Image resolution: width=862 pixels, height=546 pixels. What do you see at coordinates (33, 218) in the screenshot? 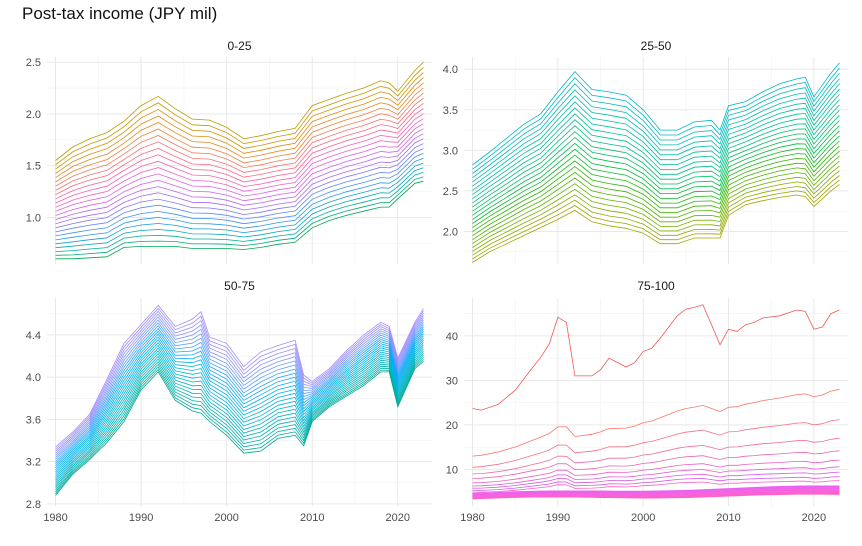
I see `y-tick-label: 1.0` at bounding box center [33, 218].